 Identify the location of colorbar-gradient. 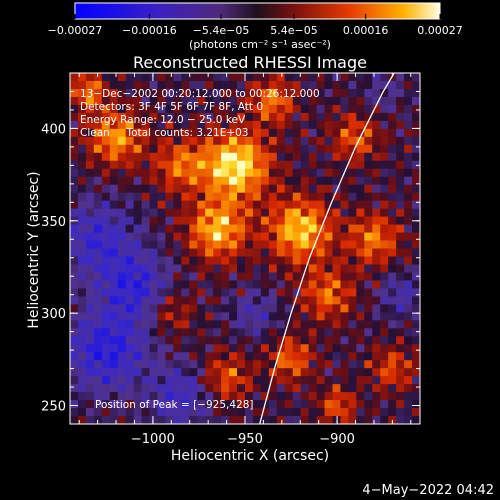
(257, 11).